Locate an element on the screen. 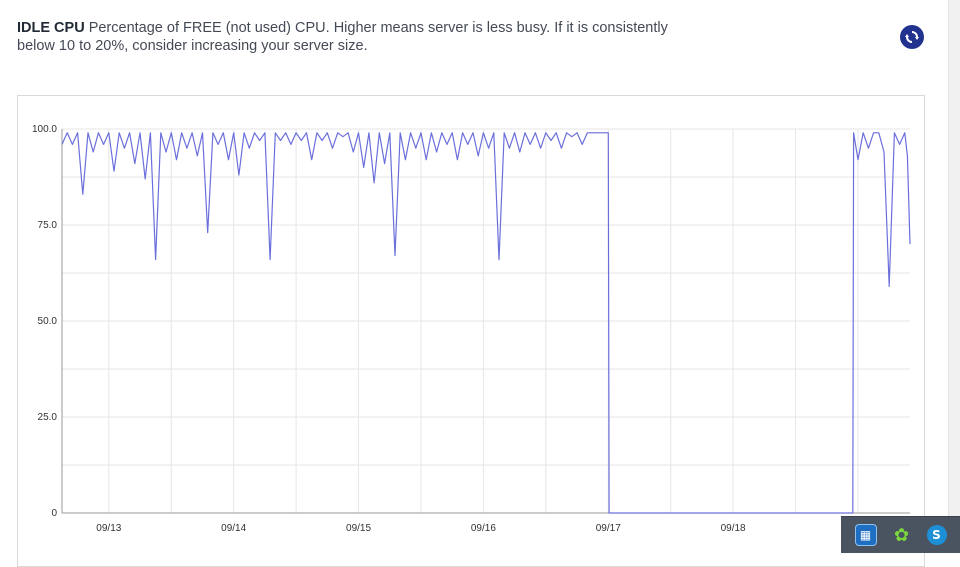 Image resolution: width=960 pixels, height=567 pixels. y-tick-label: 50.0 is located at coordinates (48, 321).